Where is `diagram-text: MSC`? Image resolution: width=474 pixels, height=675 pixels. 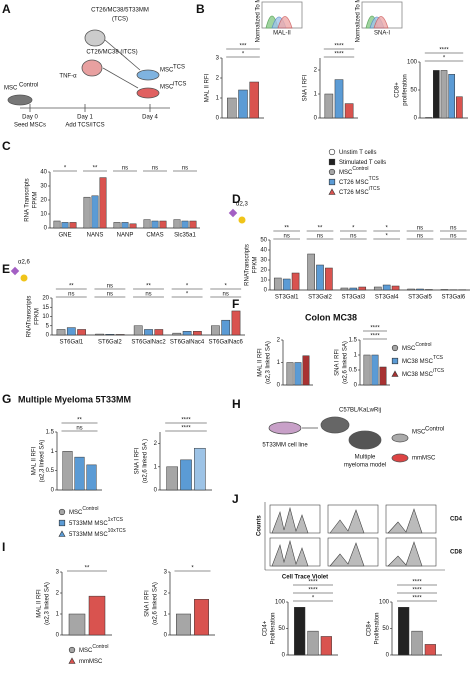
diagram-text: MSC is located at coordinates (167, 88).